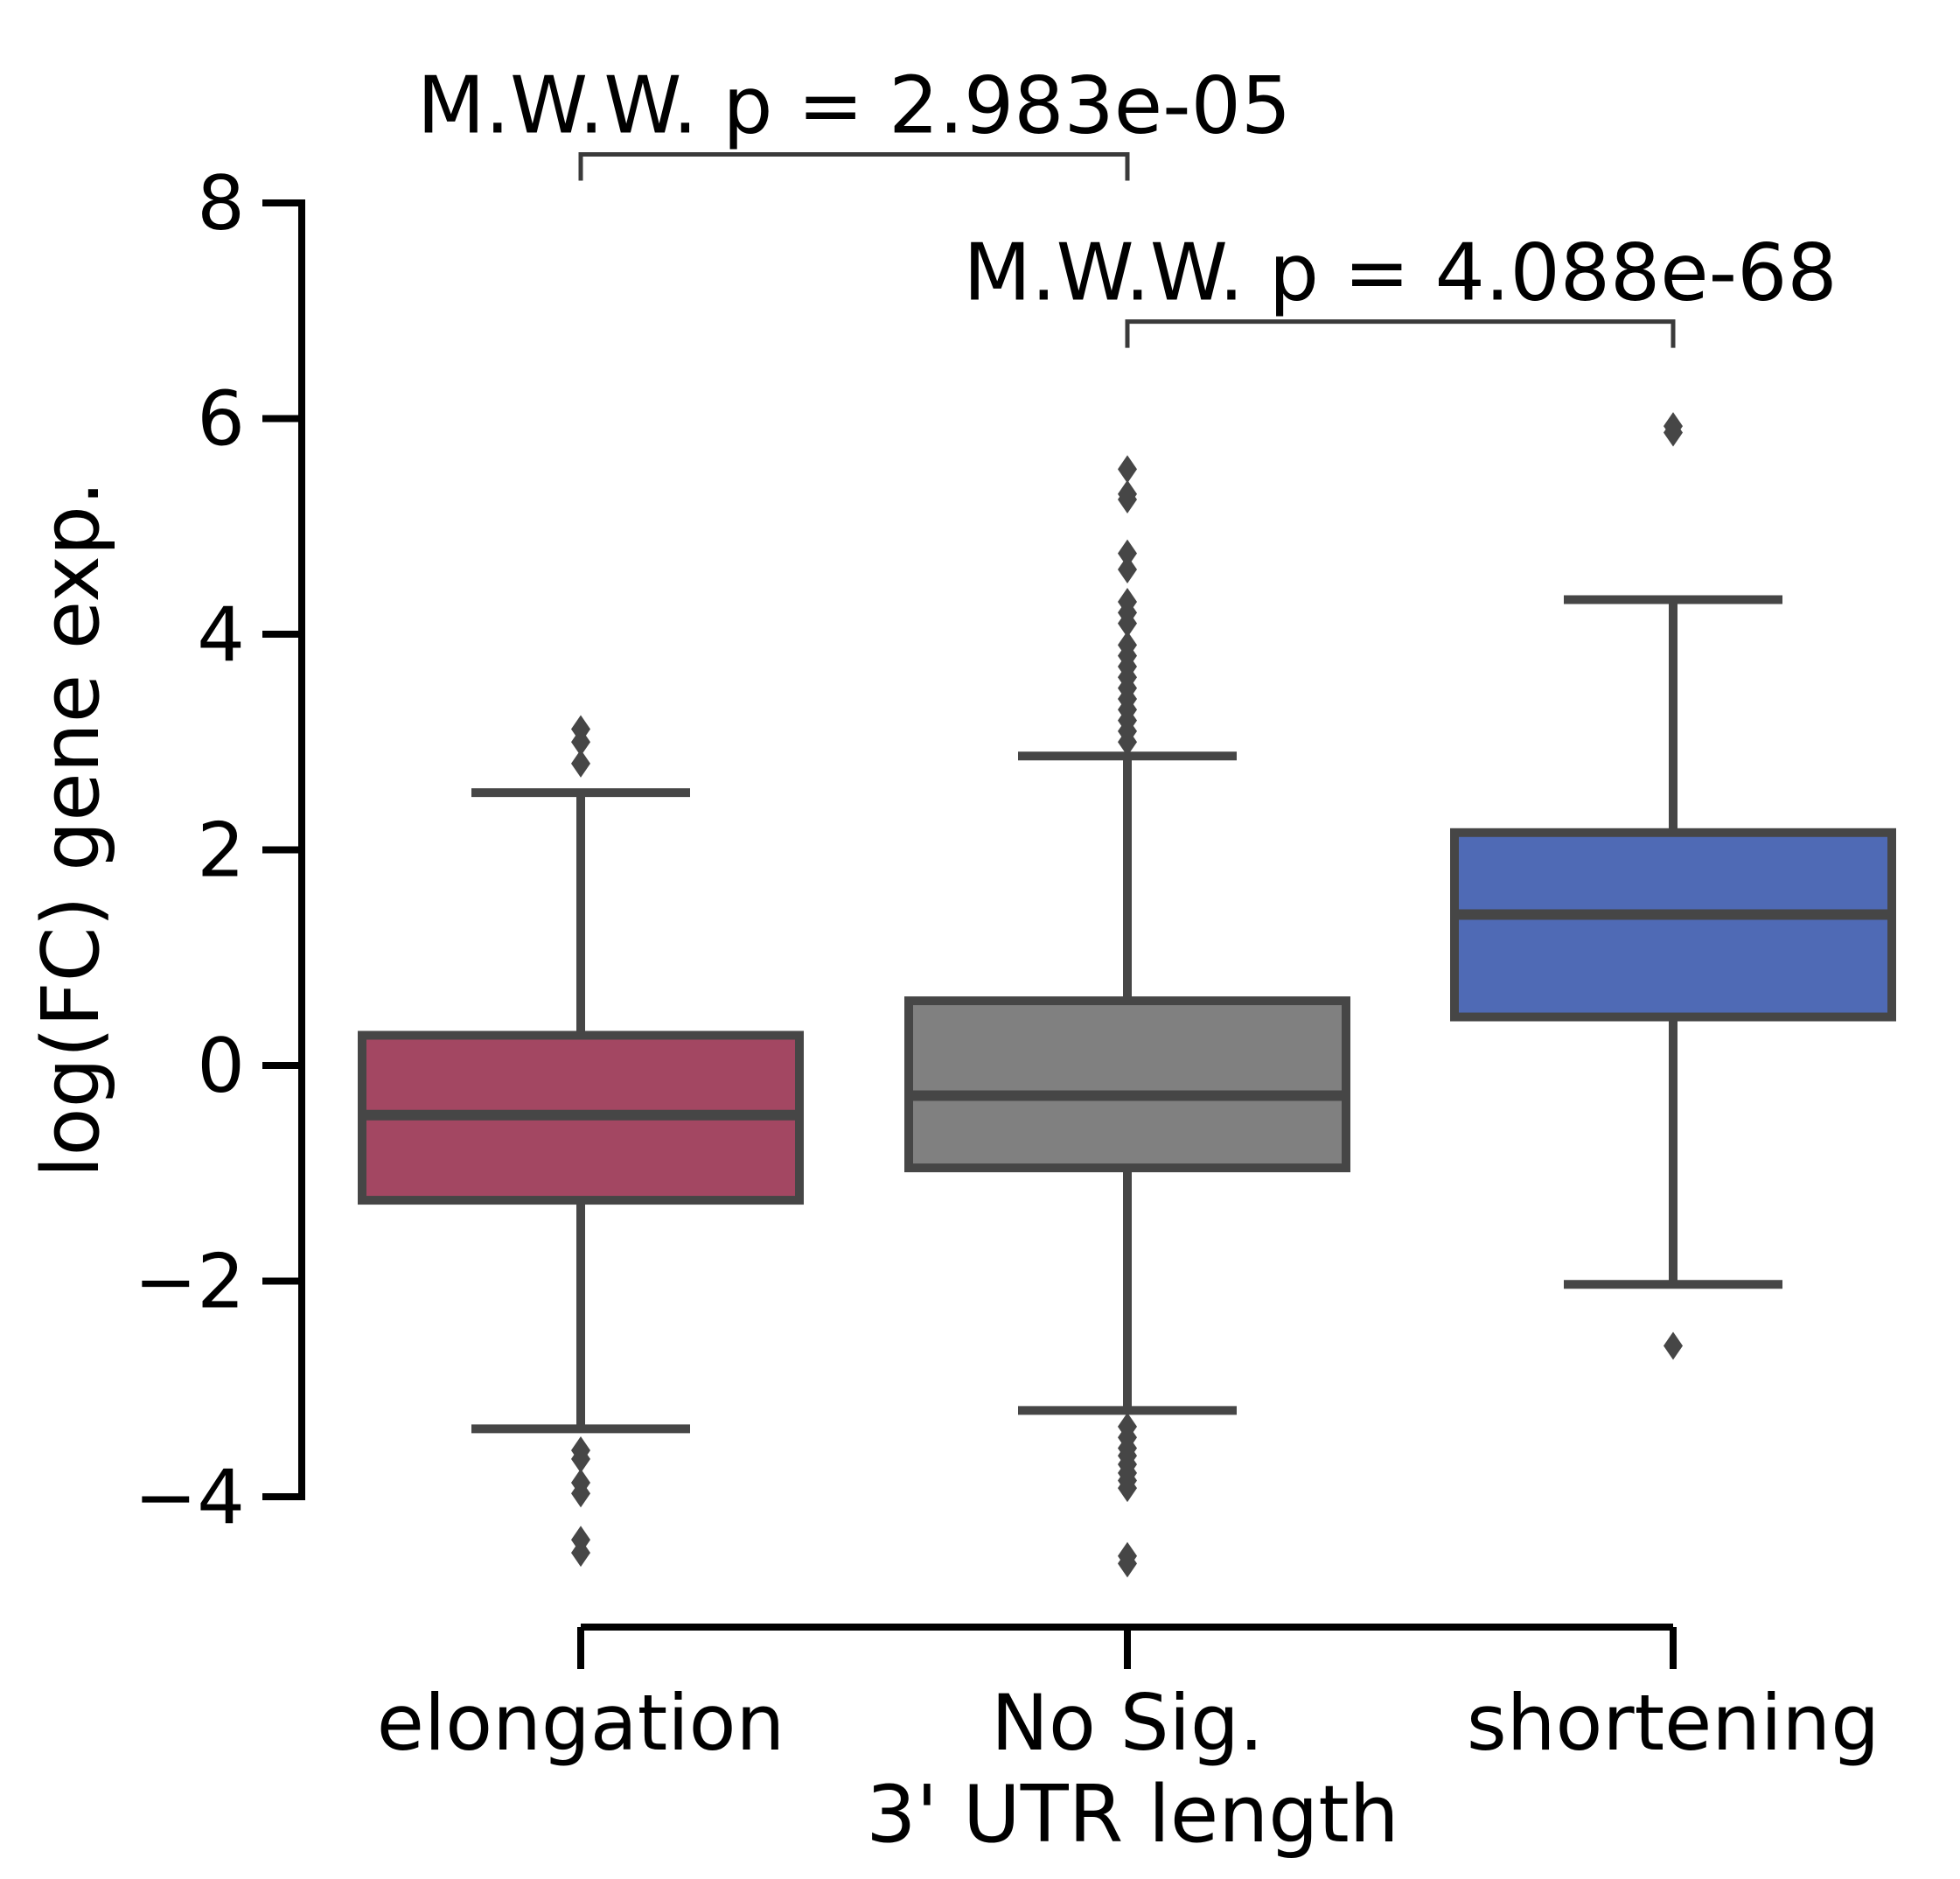  What do you see at coordinates (1127, 1723) in the screenshot?
I see `x-tick-label: No Sig.` at bounding box center [1127, 1723].